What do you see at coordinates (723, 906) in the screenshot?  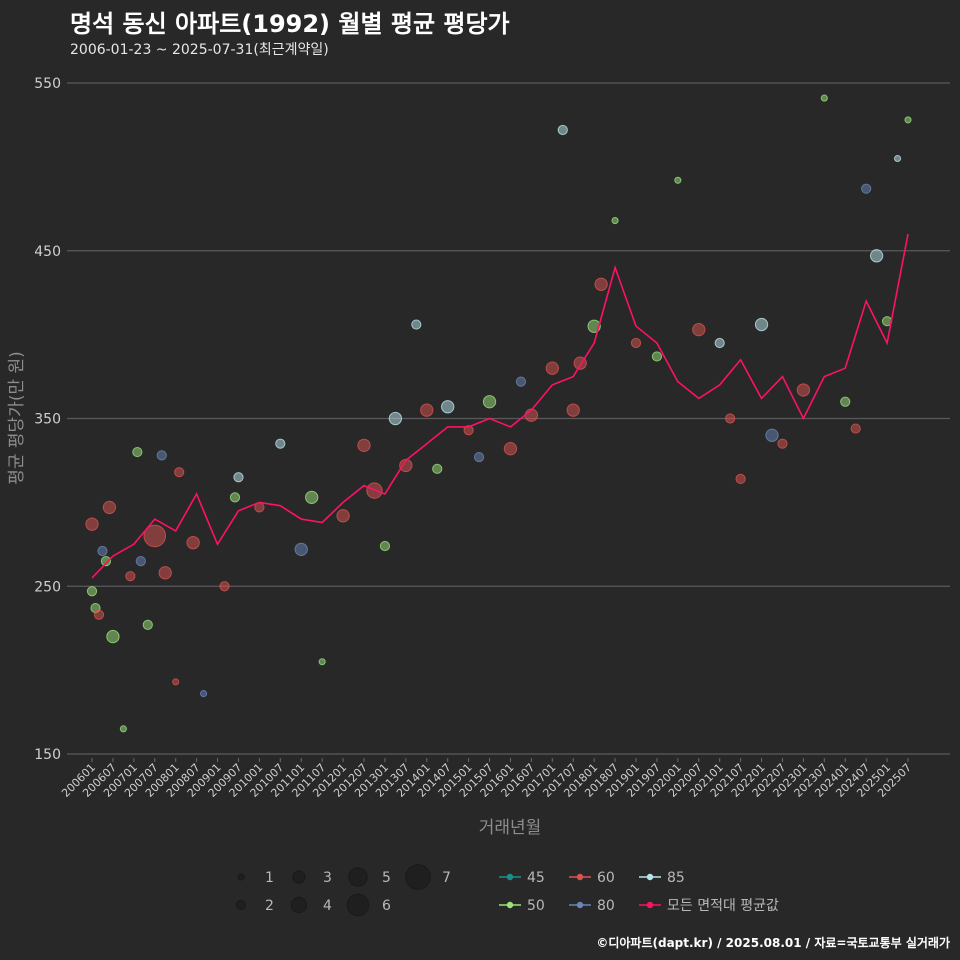 I see `color-legend-label: 모든 면적대 평균값` at bounding box center [723, 906].